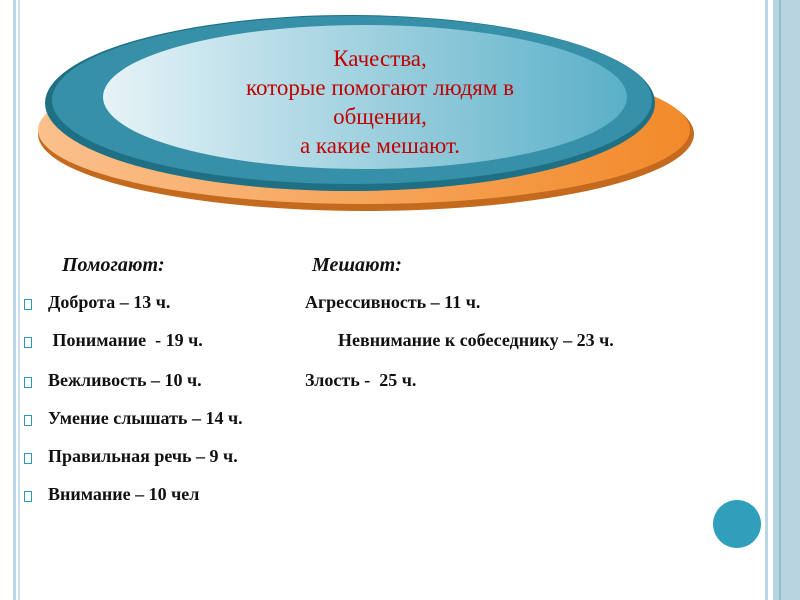 This screenshot has height=600, width=800. What do you see at coordinates (380, 58) in the screenshot?
I see `title-line: Качества,` at bounding box center [380, 58].